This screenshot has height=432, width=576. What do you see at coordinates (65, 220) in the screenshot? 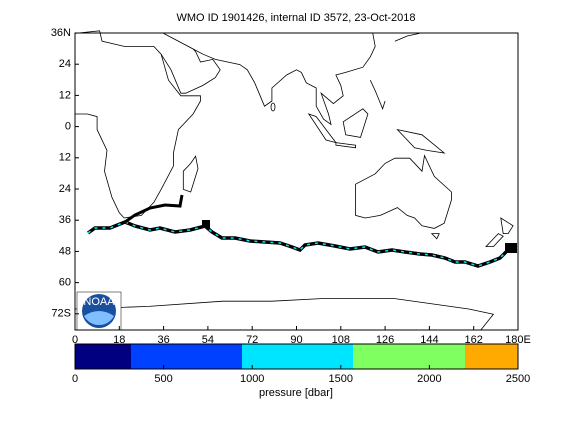
I see `lat-label: 36` at bounding box center [65, 220].